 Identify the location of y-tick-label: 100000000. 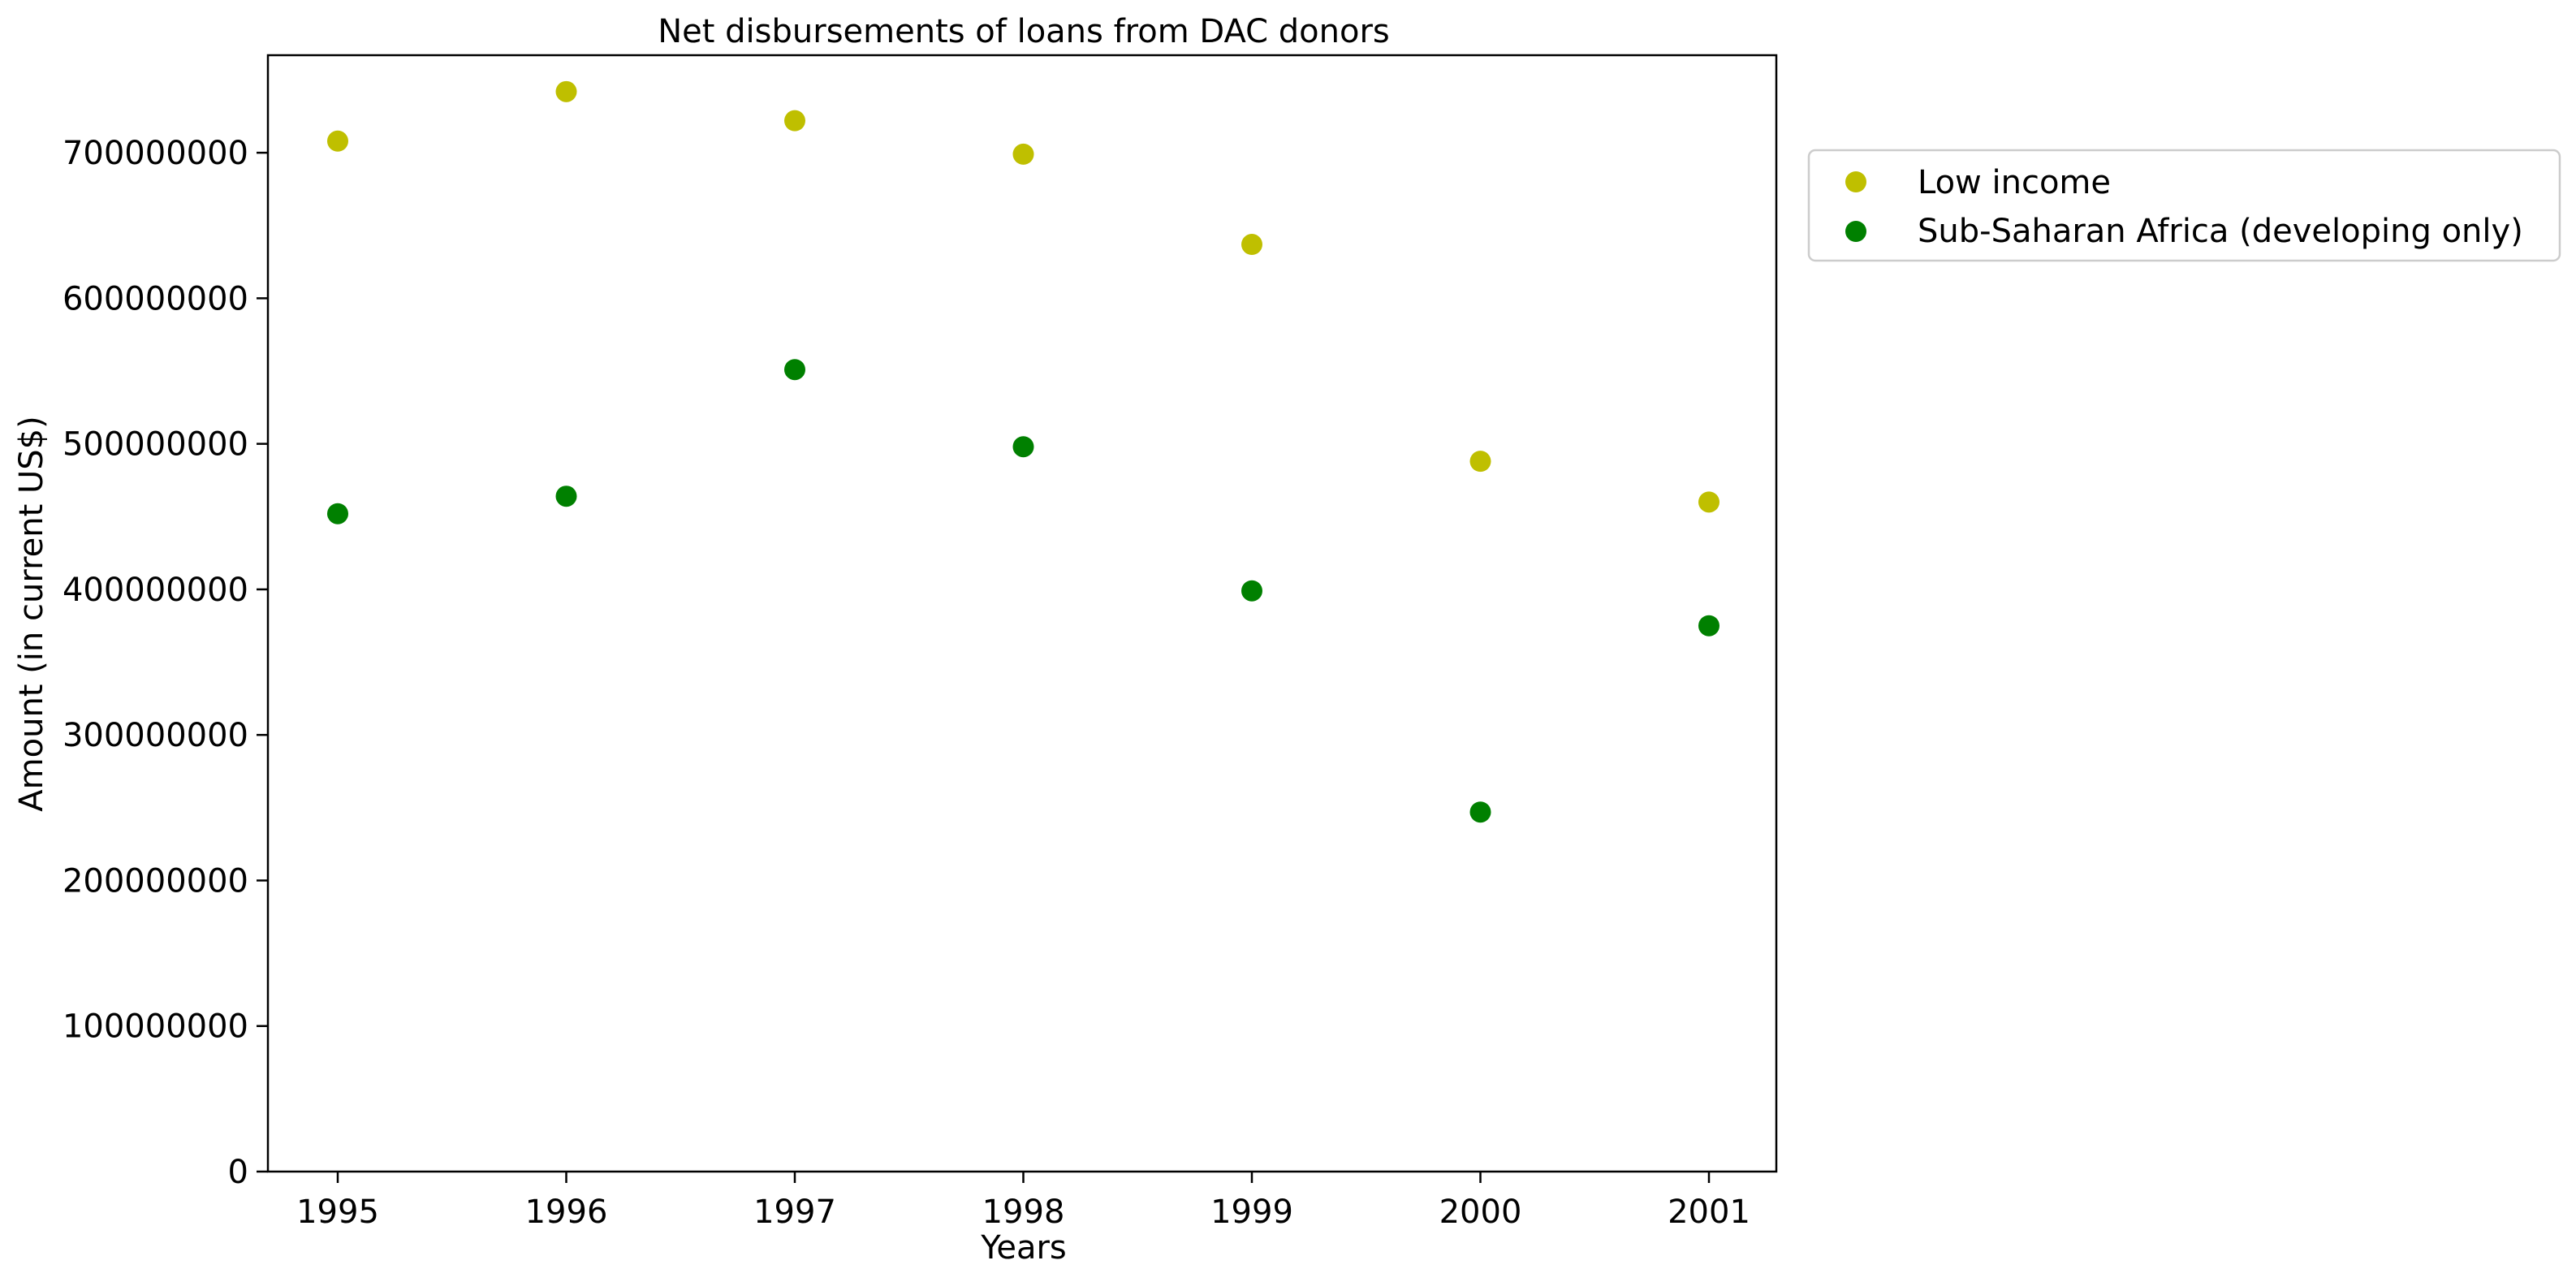
(155, 1027).